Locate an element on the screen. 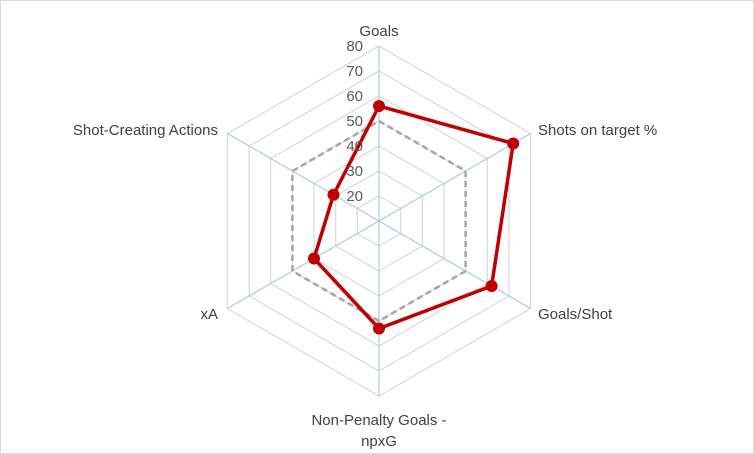 This screenshot has width=754, height=454. tick-label-50: 50 is located at coordinates (354, 121).